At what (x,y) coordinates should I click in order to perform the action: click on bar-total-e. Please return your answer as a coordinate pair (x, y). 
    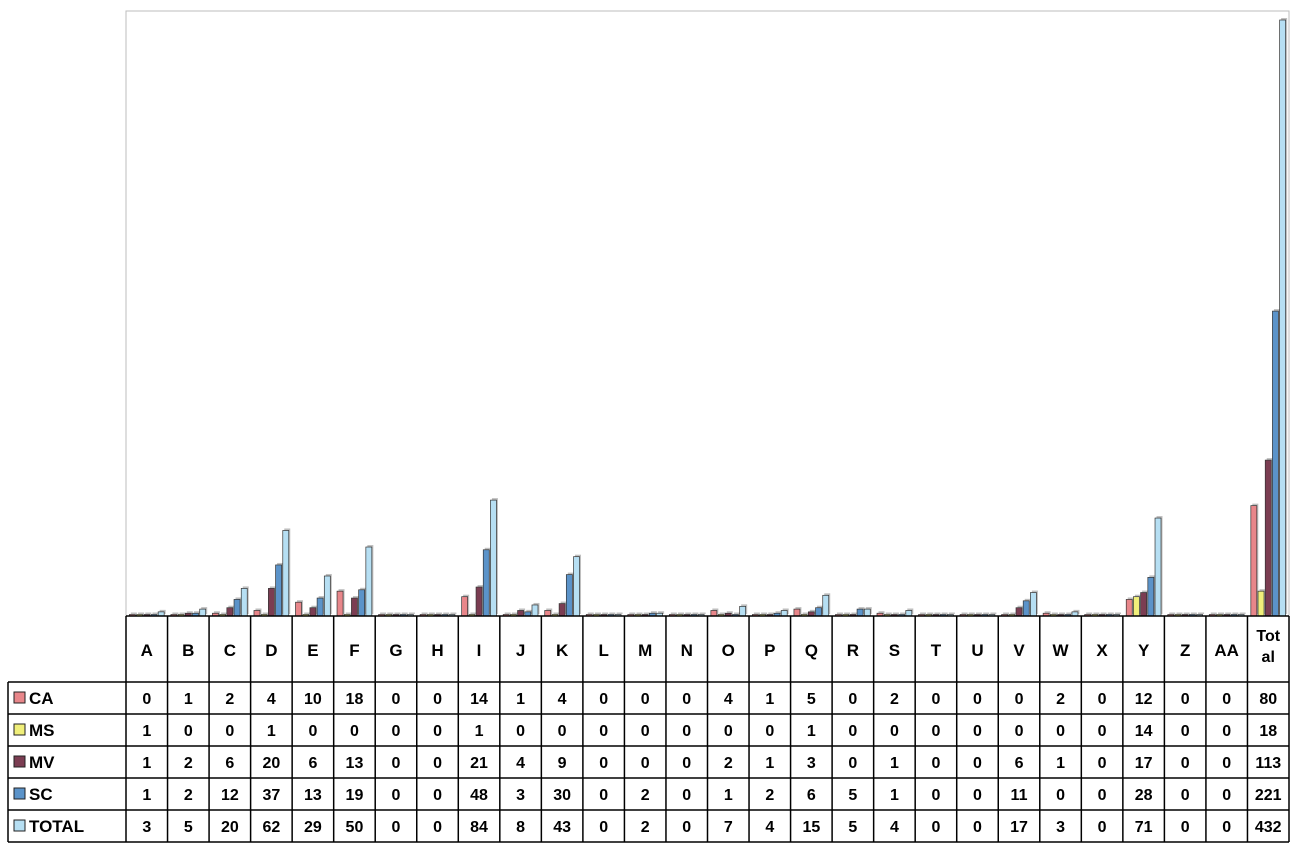
    Looking at the image, I should click on (327, 596).